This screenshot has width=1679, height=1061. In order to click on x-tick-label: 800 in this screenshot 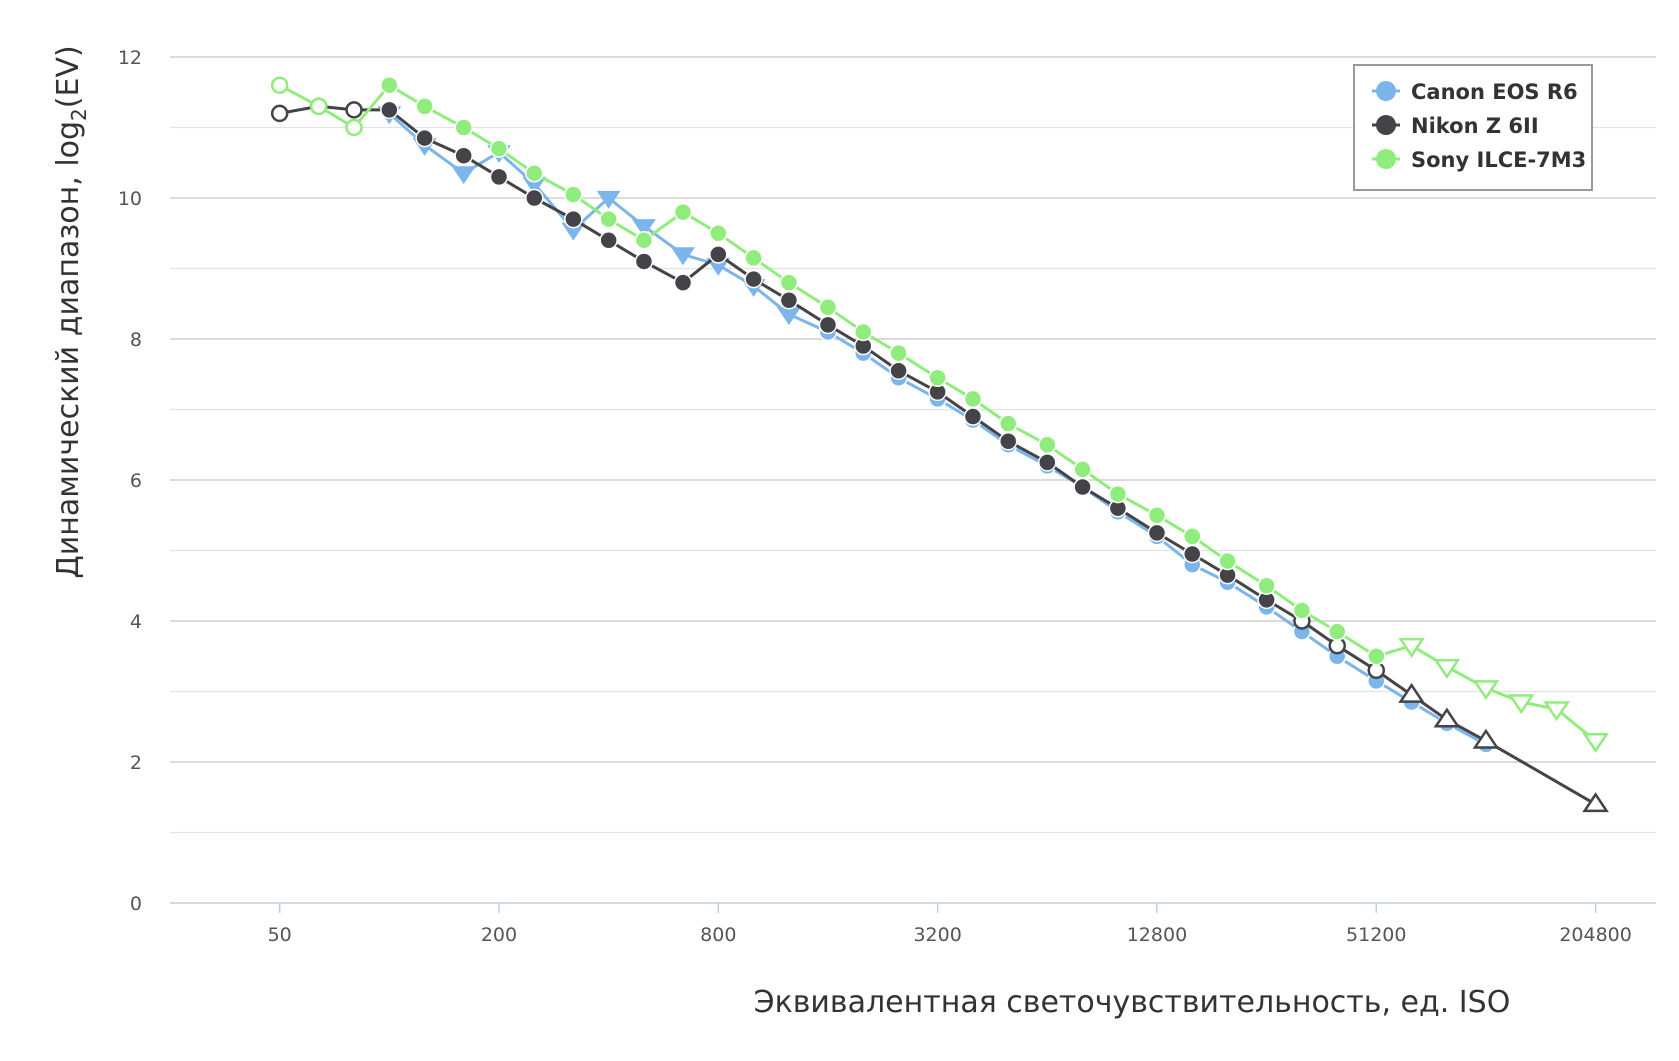, I will do `click(718, 935)`.